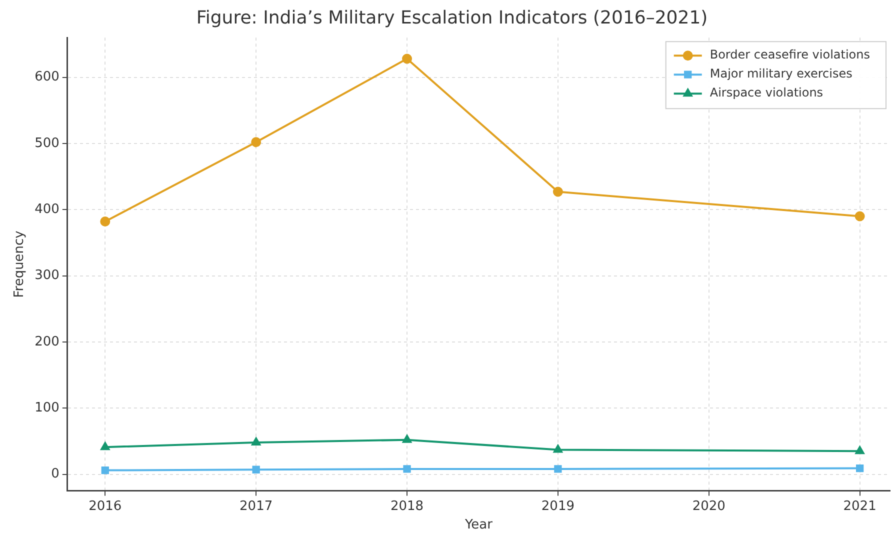 Image resolution: width=896 pixels, height=537 pixels. Describe the element at coordinates (859, 506) in the screenshot. I see `x-tick-label: 2021` at that location.